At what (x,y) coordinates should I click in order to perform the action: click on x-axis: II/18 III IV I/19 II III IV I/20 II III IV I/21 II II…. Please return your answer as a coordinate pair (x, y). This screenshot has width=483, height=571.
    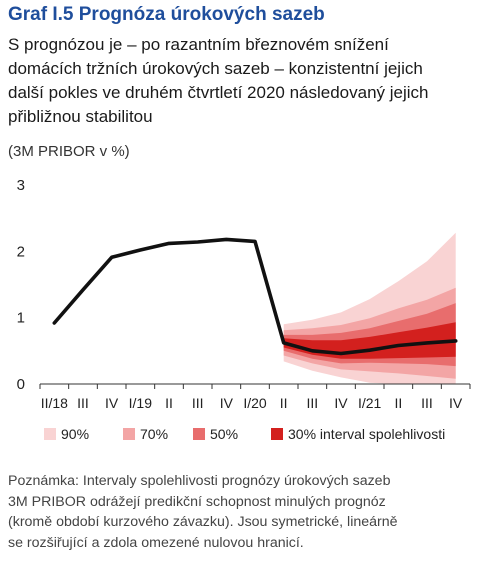
    Looking at the image, I should click on (255, 397).